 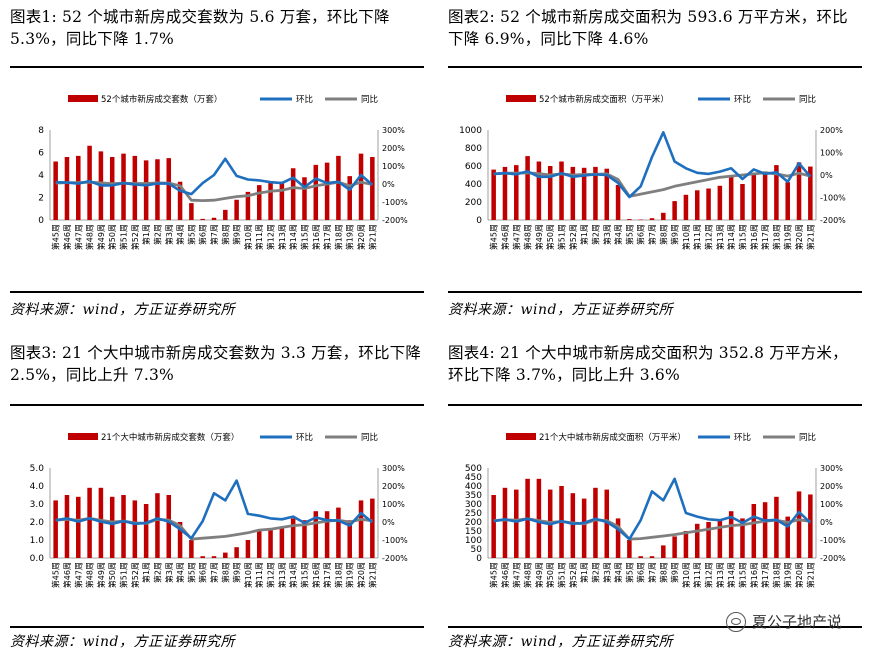 I want to click on x-tick-label: 第48周, so click(x=528, y=575).